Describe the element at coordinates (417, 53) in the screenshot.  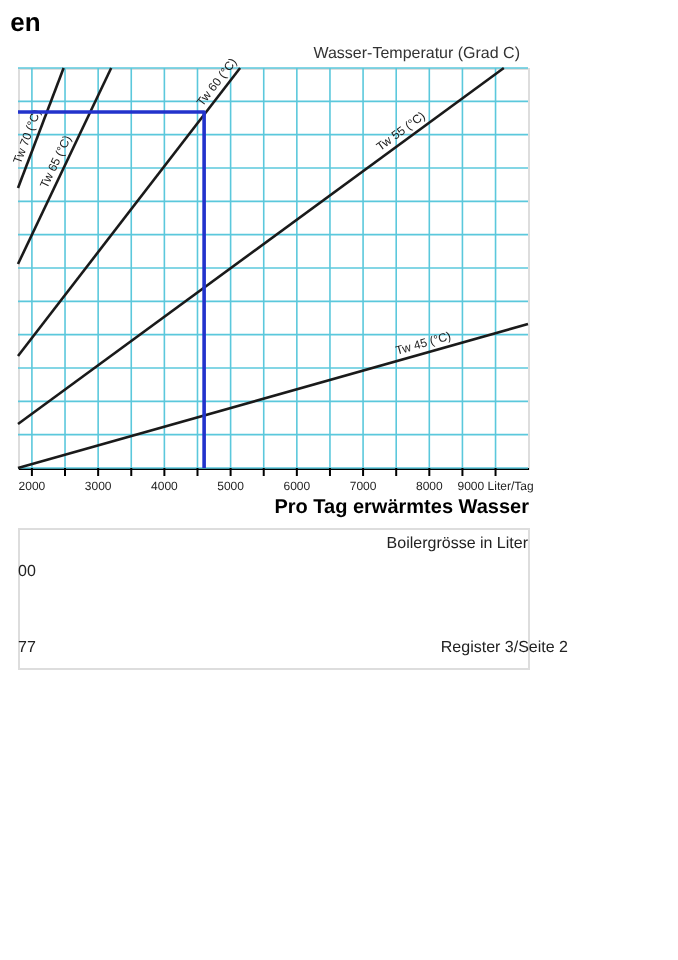
I see `chart-subtitle: Wasser-Temperatur (Grad C)` at that location.